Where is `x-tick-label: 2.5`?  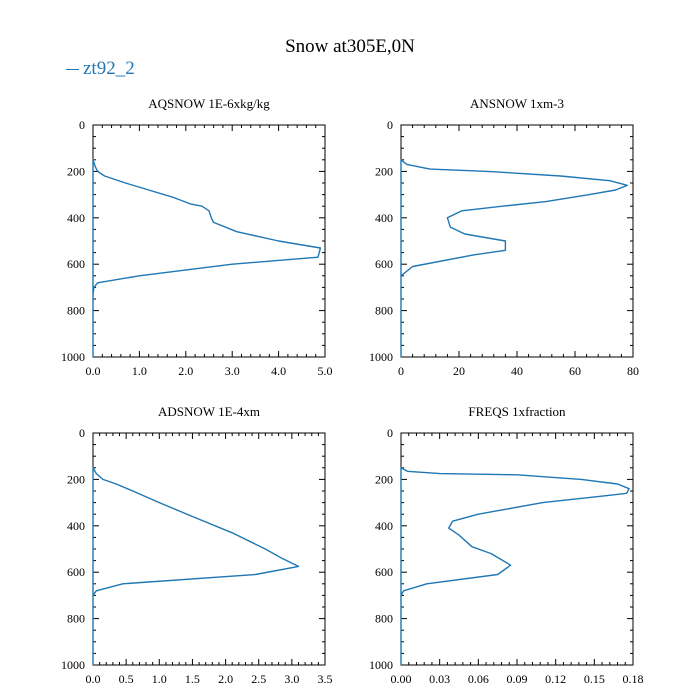
x-tick-label: 2.5 is located at coordinates (258, 679).